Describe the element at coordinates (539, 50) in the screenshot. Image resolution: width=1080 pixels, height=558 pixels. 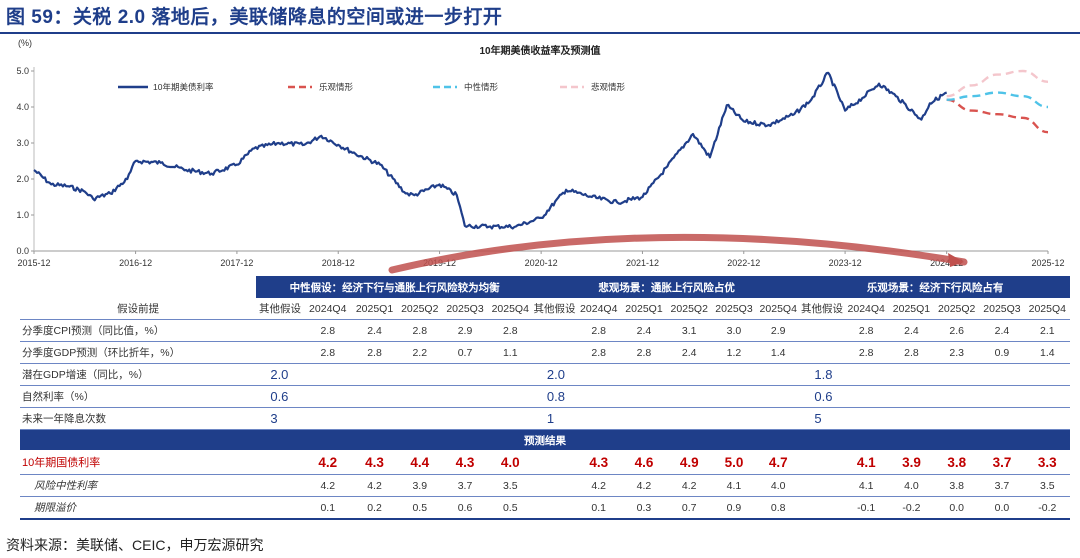
I see `chart-title: 10年期美债收益率及预测值` at that location.